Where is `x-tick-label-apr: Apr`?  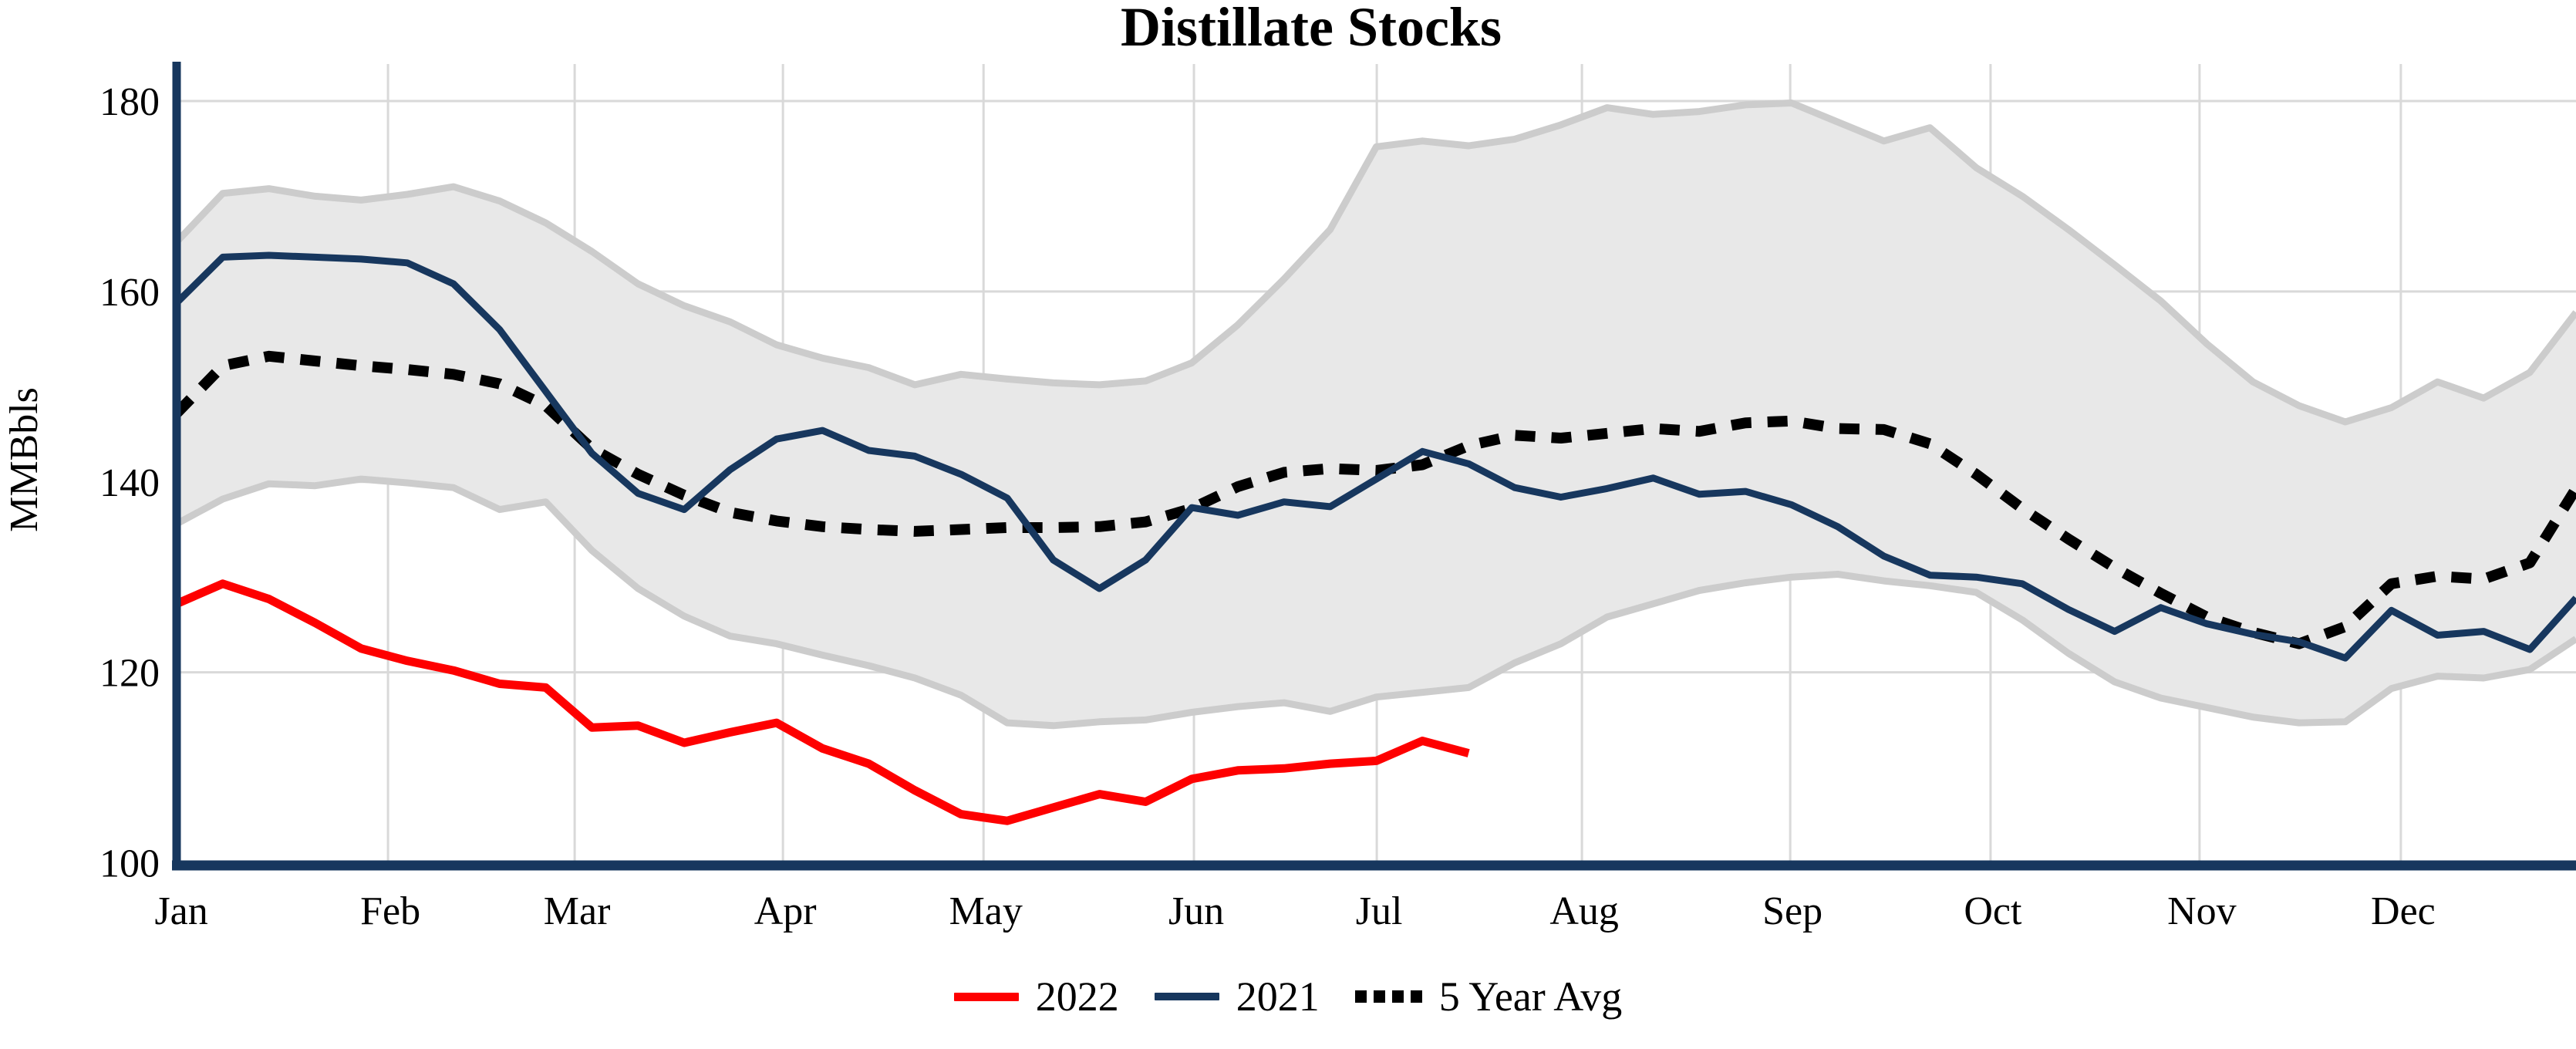
x-tick-label-apr: Apr is located at coordinates (785, 911).